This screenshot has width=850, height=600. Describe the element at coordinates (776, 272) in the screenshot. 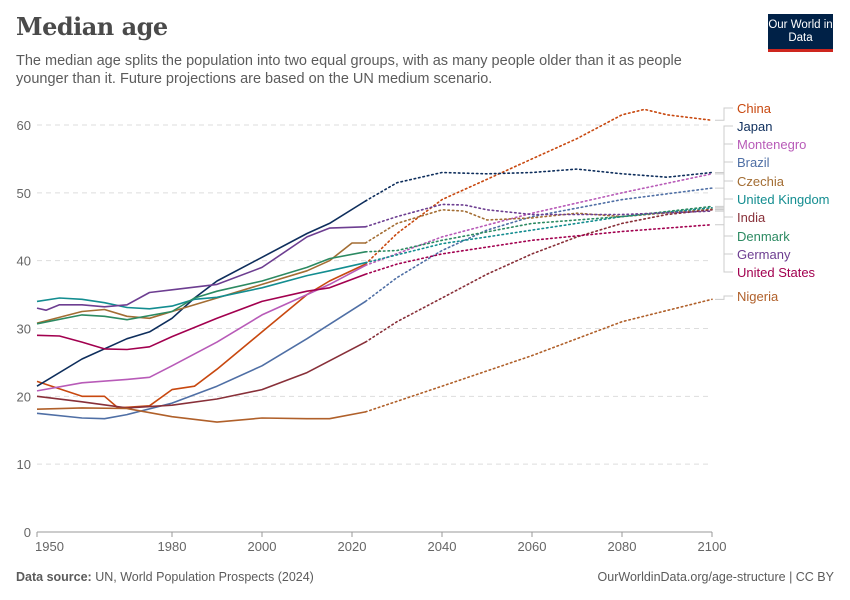

I see `legend-label: United States` at that location.